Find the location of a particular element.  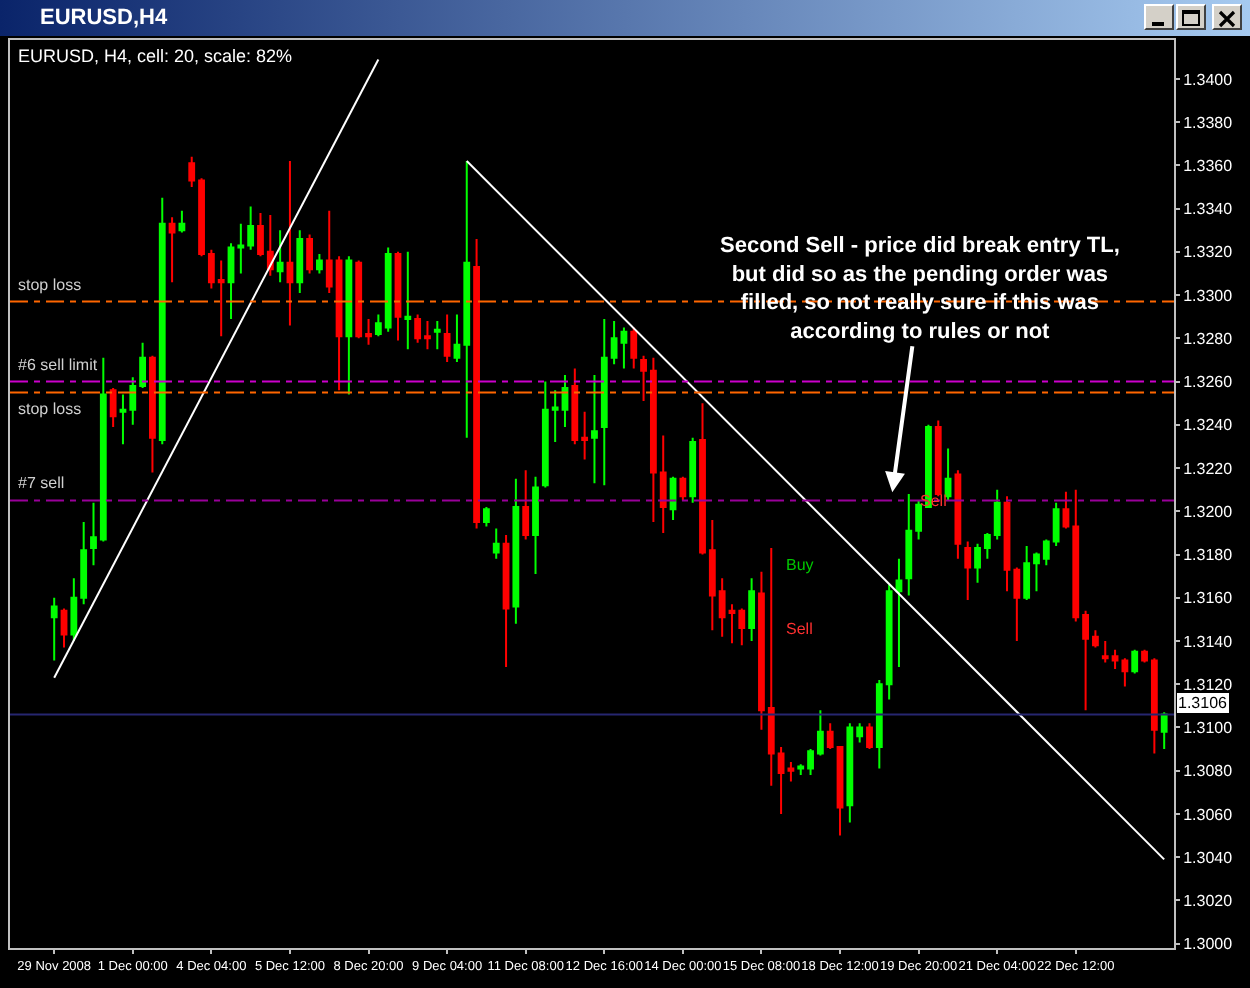

y-tick-label: 1.3000 is located at coordinates (1208, 944).